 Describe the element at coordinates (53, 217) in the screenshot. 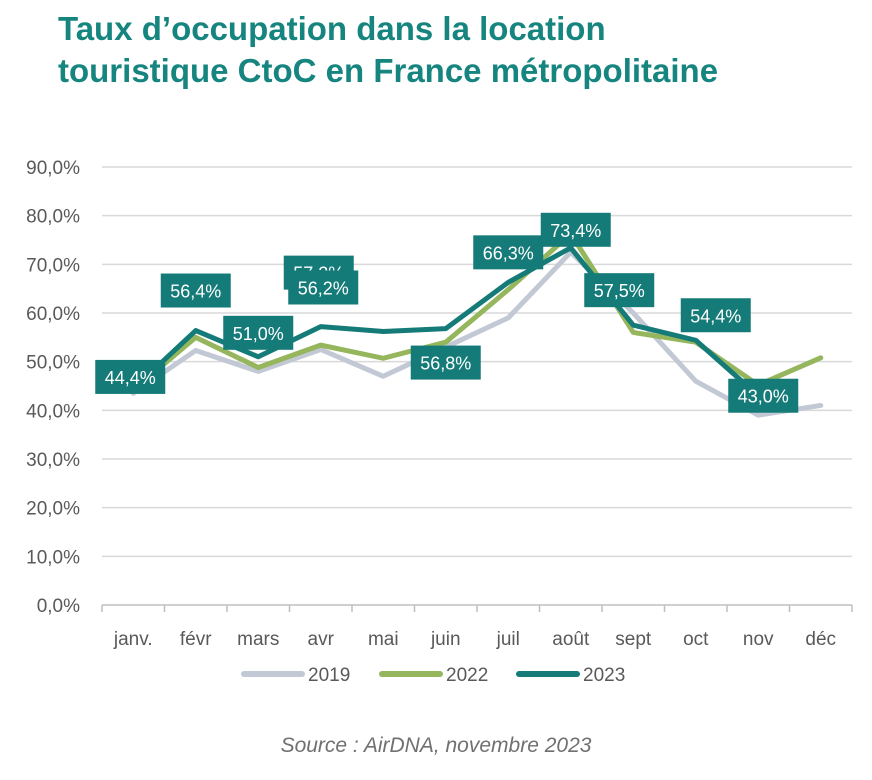

I see `y-tick-label: 80,0%` at that location.